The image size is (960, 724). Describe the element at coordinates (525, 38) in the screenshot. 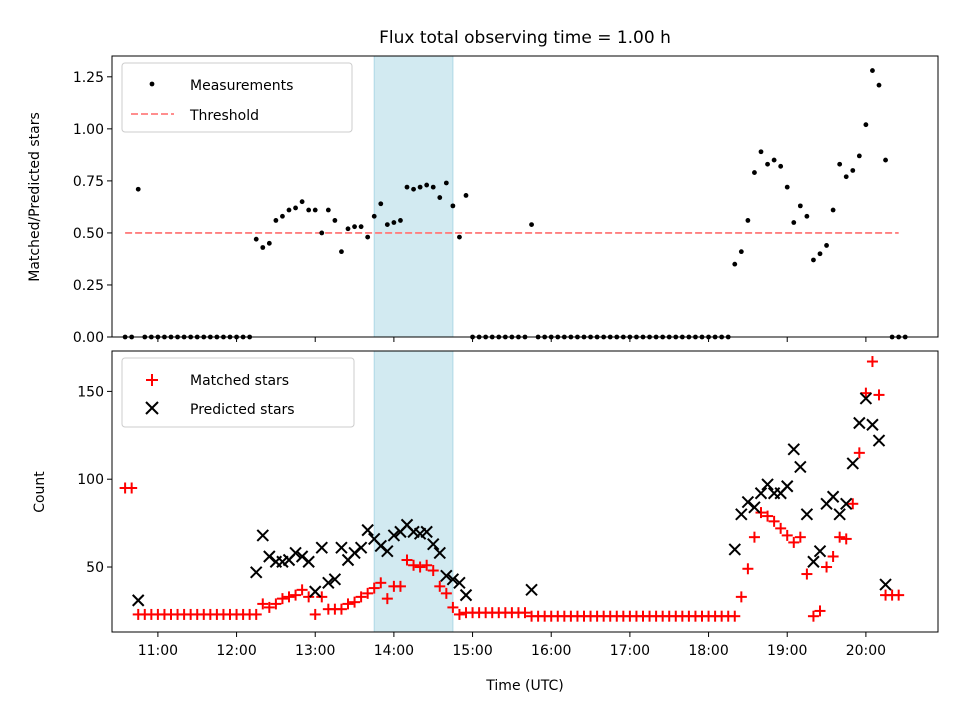

I see `top-chart-title: Flux total observing time = 1.00 h` at that location.